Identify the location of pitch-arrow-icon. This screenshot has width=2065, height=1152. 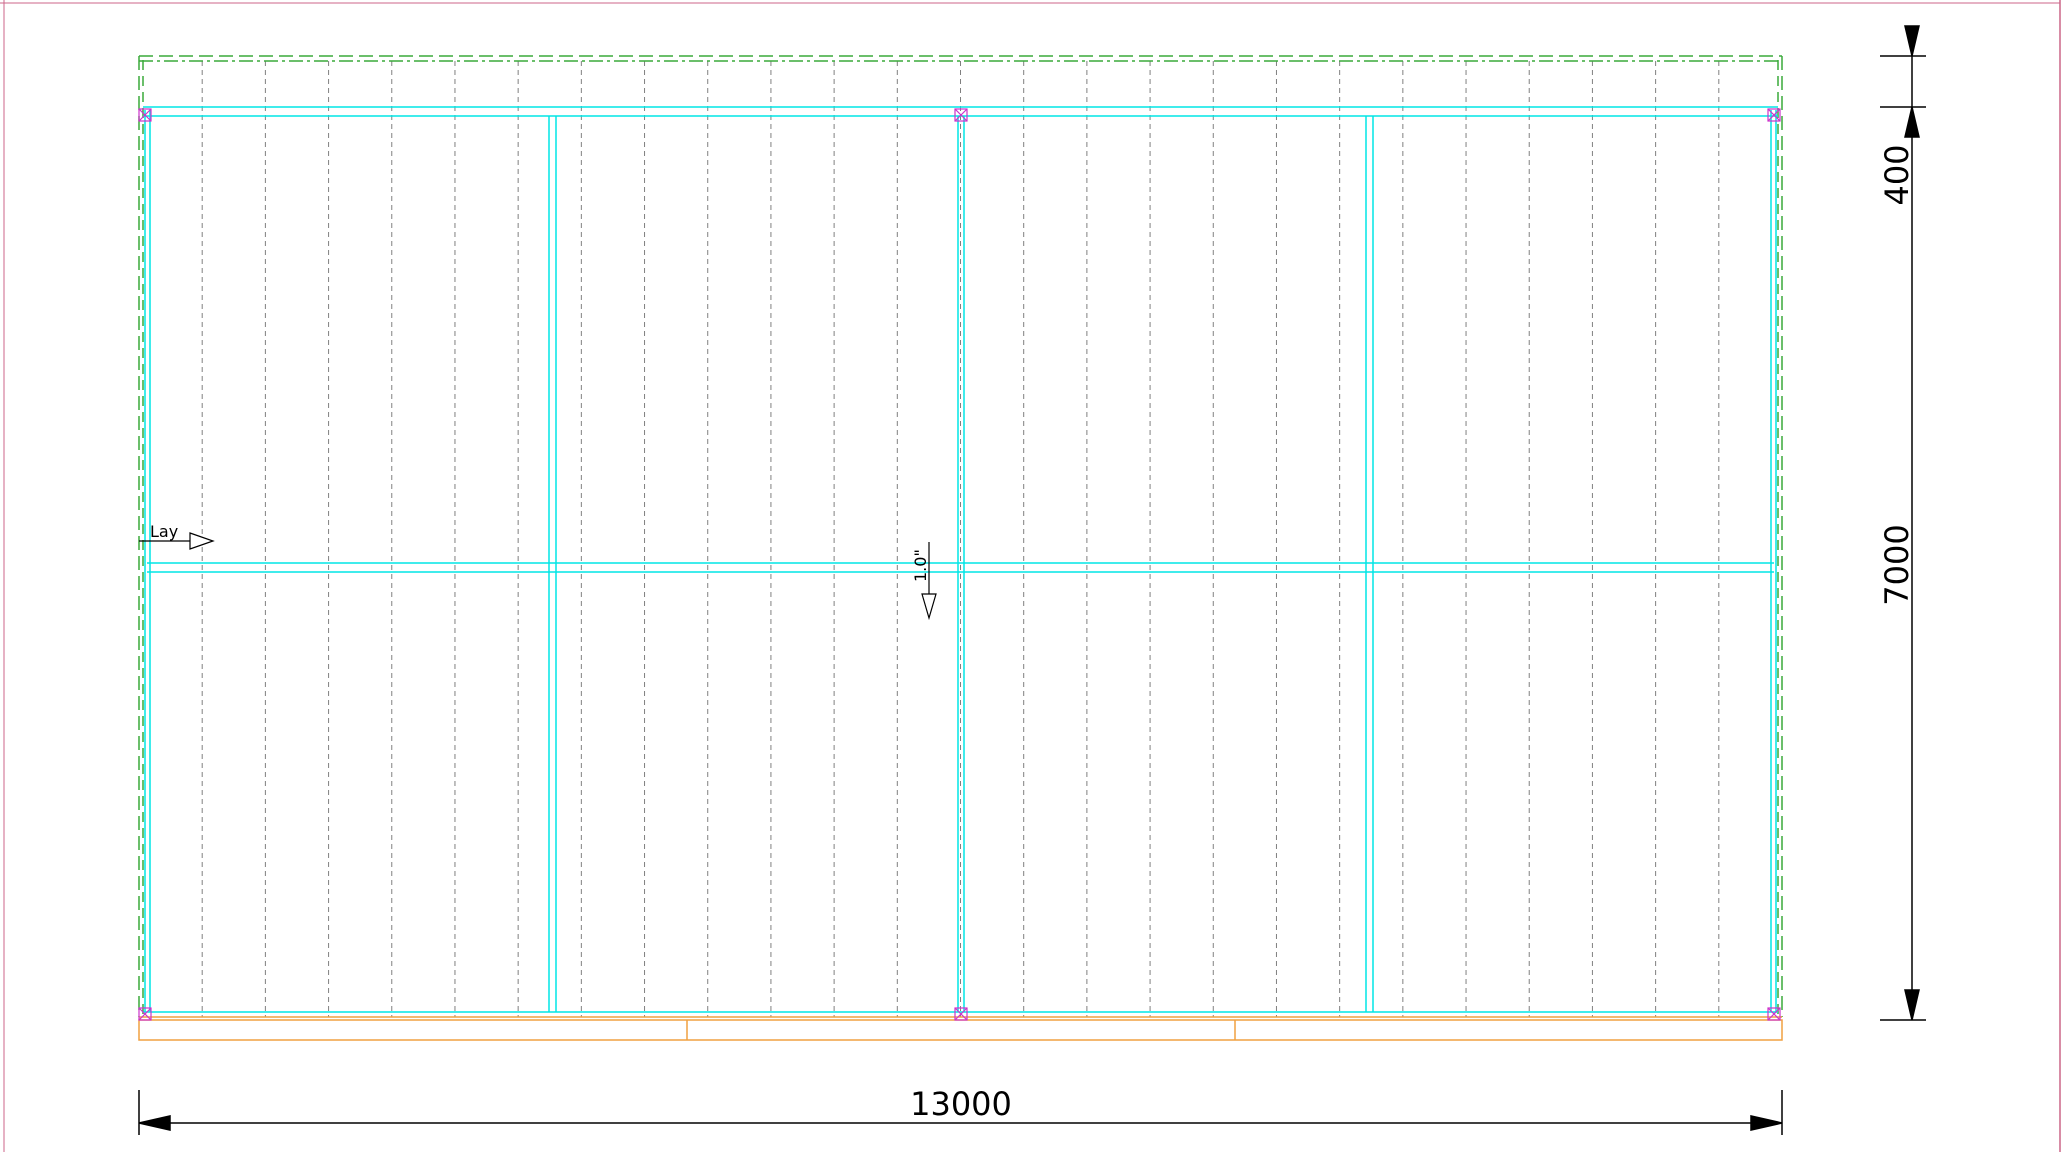
(929, 581).